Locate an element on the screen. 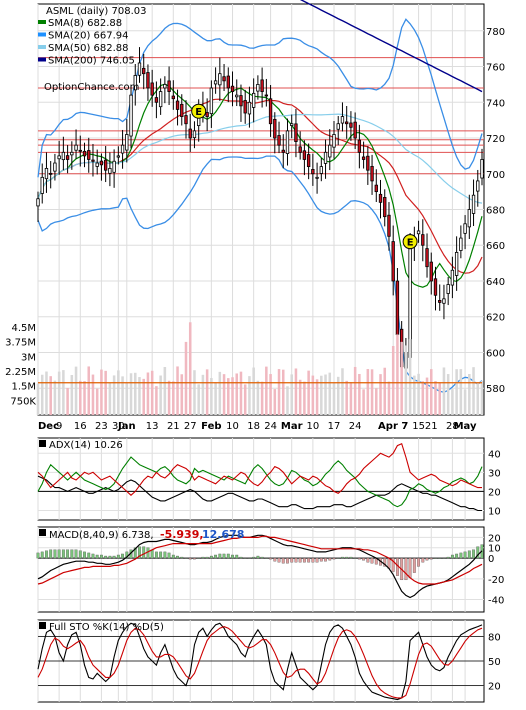 This screenshot has width=526, height=710. legend-entry: SMA(20) 667.94 is located at coordinates (88, 36).